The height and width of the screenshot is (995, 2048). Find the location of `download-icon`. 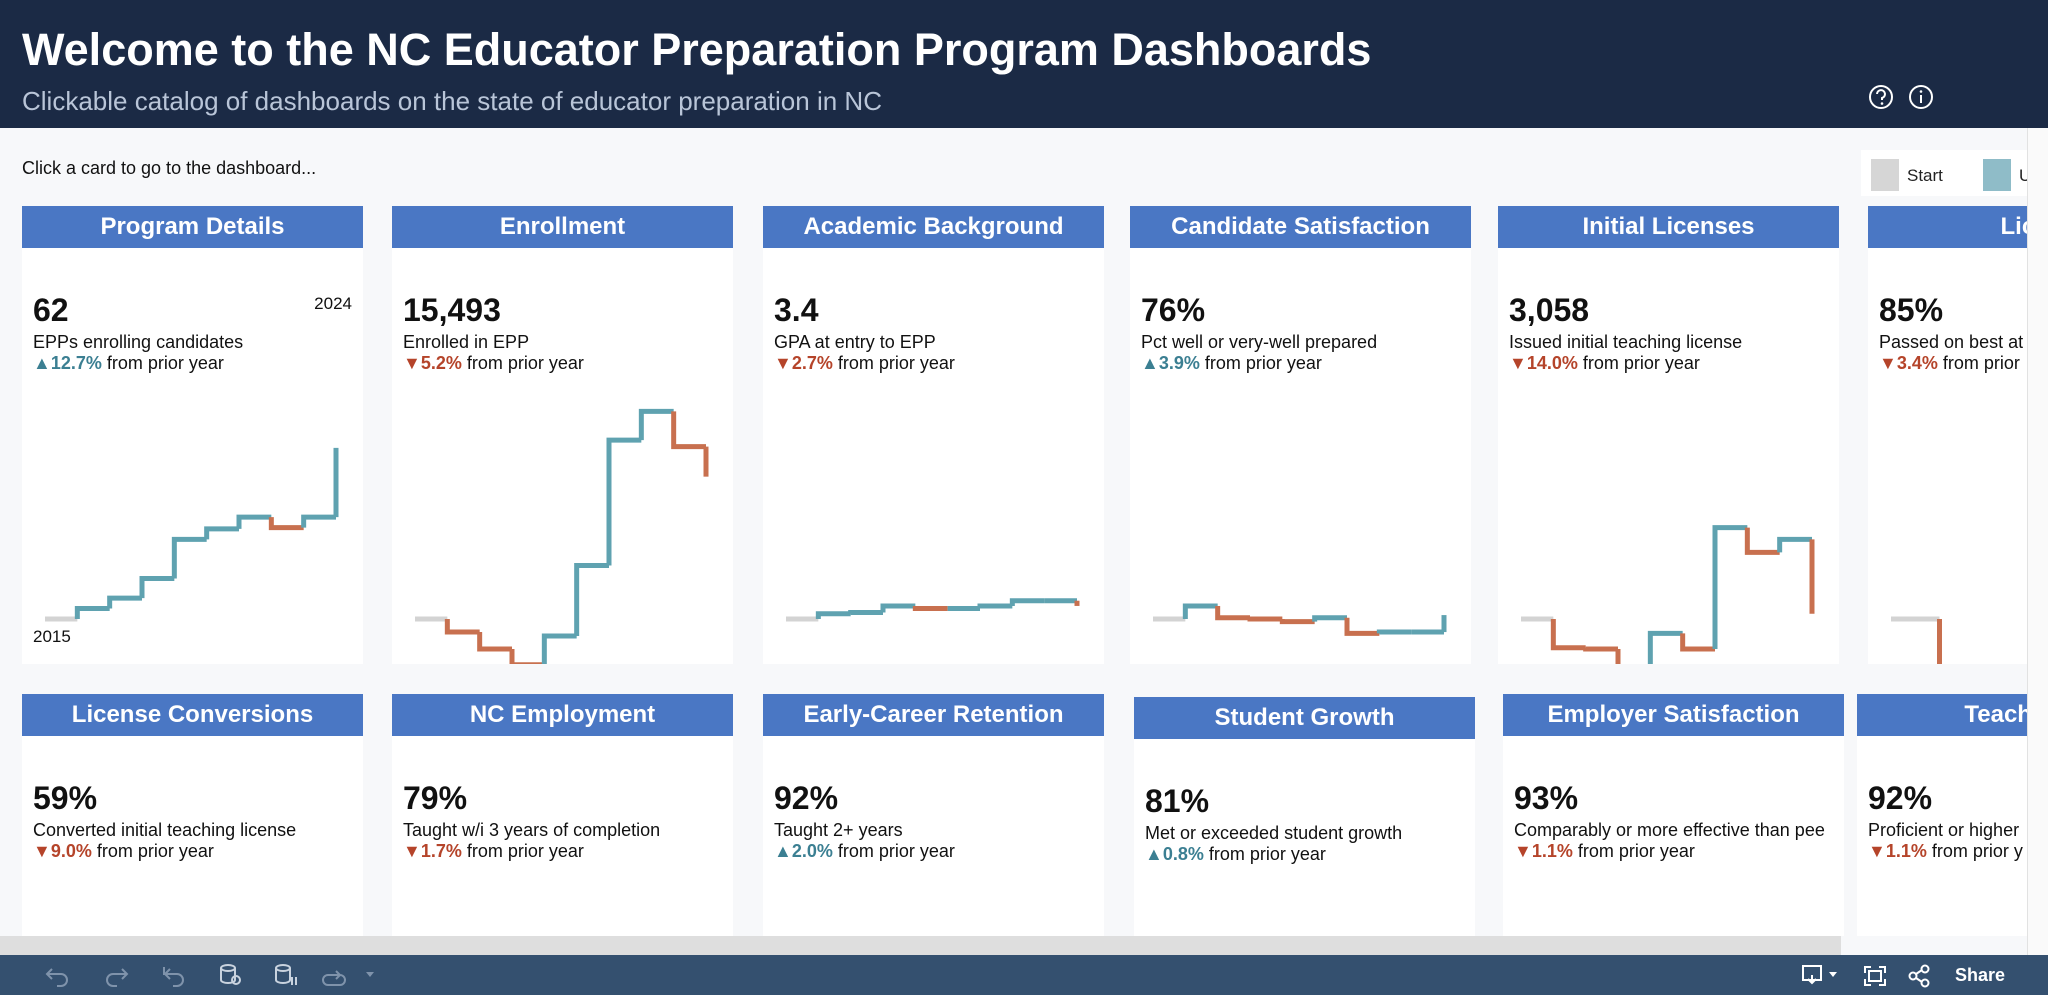

download-icon is located at coordinates (1819, 975).